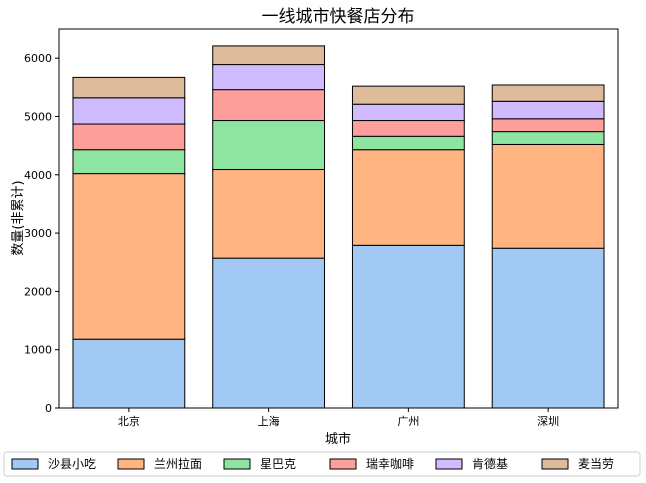 Image resolution: width=646 pixels, height=483 pixels. I want to click on y-tick-label: 1000, so click(38, 350).